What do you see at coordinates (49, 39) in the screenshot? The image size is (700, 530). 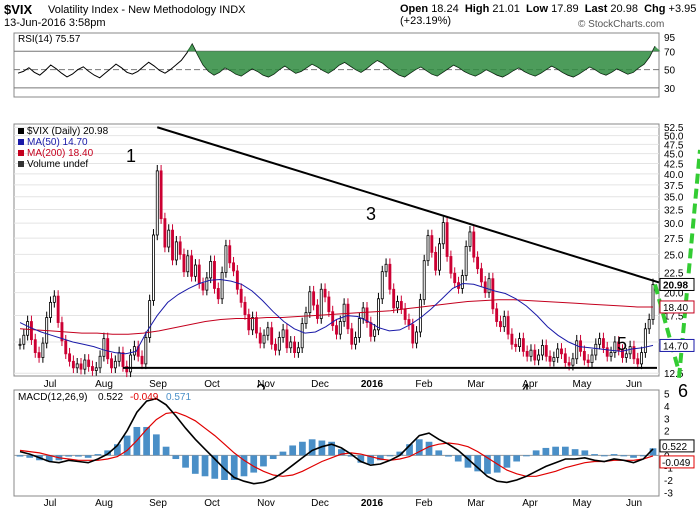 I see `rsi-legend: RSI(14) 75.57` at bounding box center [49, 39].